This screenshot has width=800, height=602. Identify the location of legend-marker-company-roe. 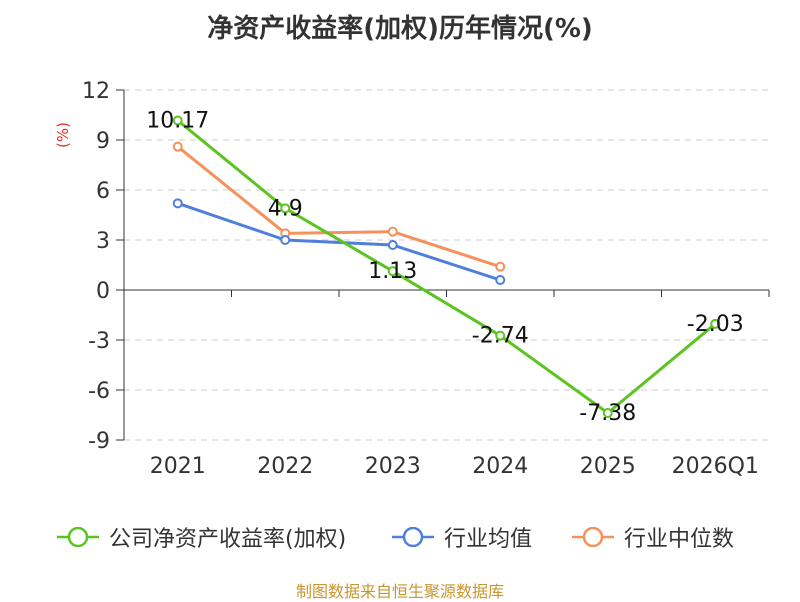
(78, 537).